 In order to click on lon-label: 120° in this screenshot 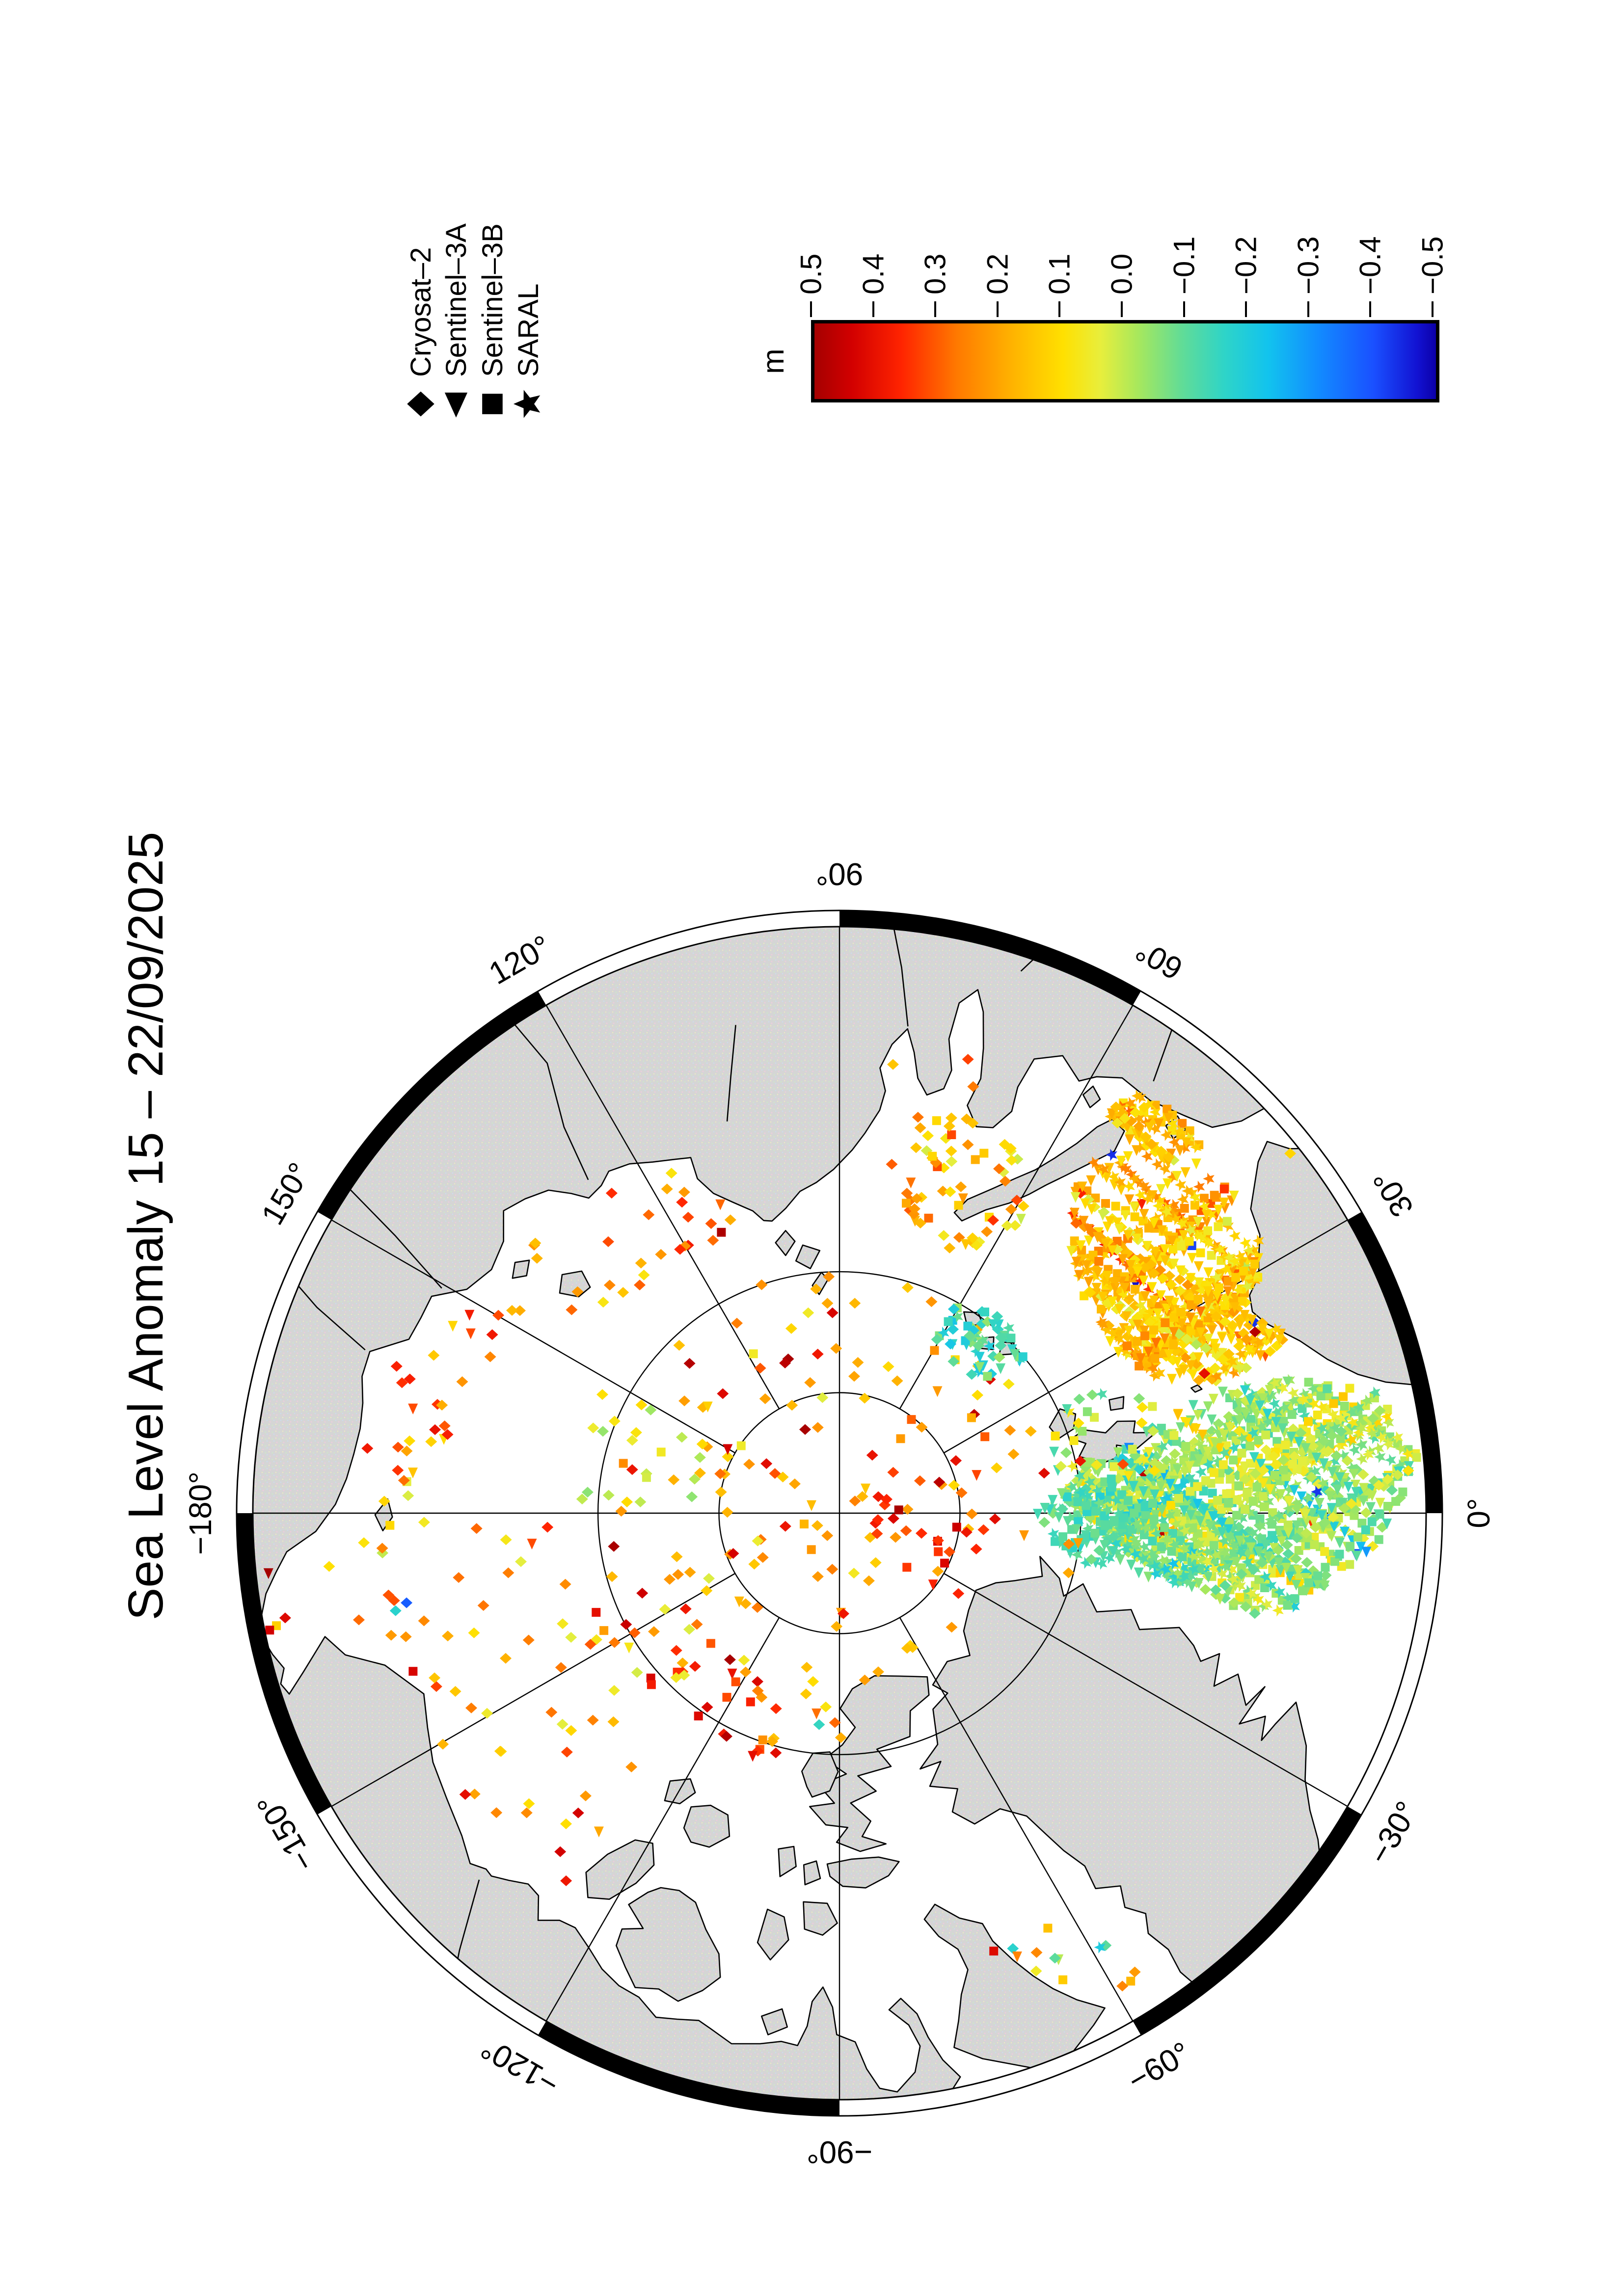, I will do `click(520, 959)`.